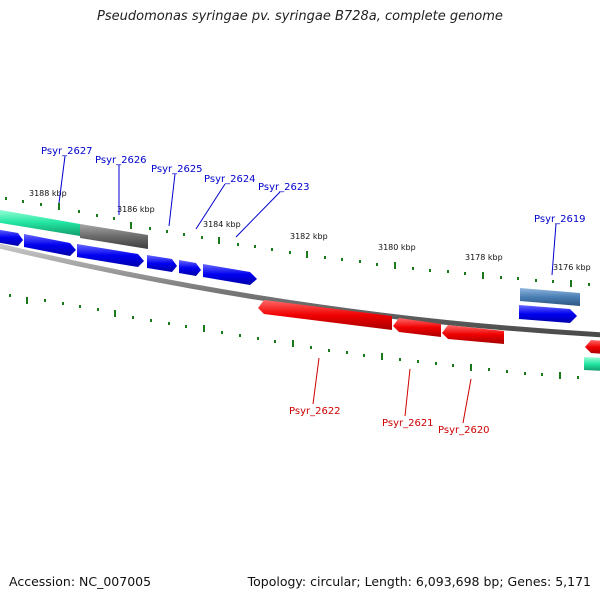 The height and width of the screenshot is (600, 600). I want to click on inner-scale-ring, so click(294, 336).